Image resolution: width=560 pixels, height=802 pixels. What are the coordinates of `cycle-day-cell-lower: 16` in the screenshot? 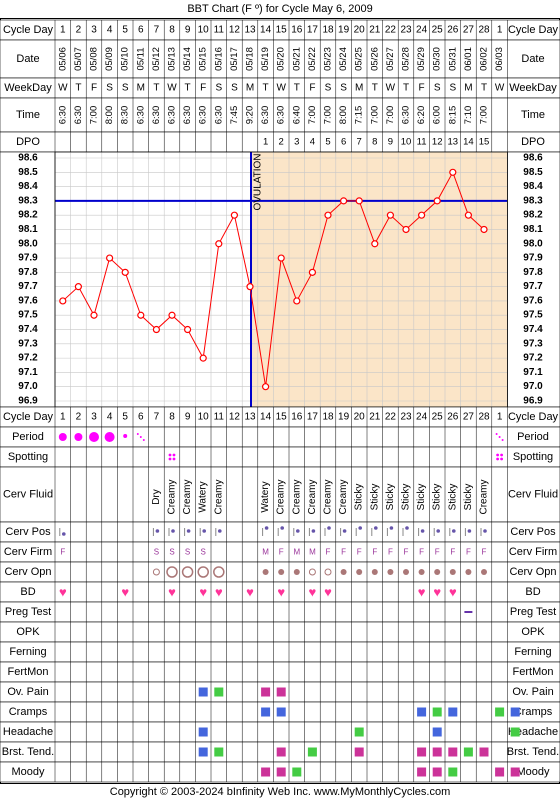 It's located at (297, 417).